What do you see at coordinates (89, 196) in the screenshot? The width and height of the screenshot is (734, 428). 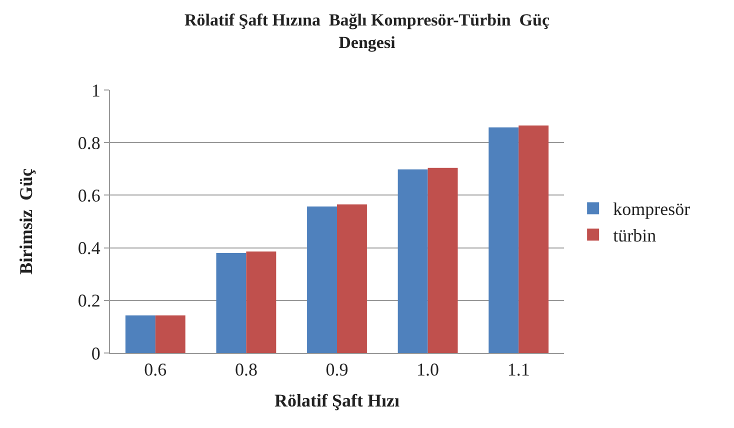 I see `y-tick-label: 0.6` at bounding box center [89, 196].